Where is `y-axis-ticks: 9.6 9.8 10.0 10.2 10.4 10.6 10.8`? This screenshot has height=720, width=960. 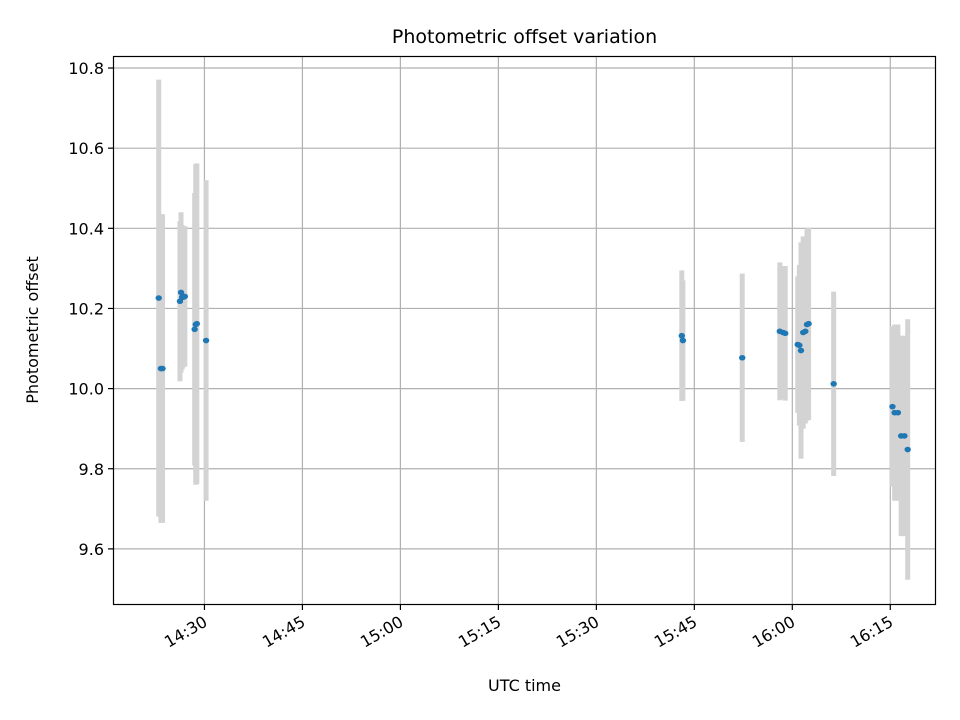
y-axis-ticks: 9.6 9.8 10.0 10.2 10.4 10.6 10.8 is located at coordinates (90, 309).